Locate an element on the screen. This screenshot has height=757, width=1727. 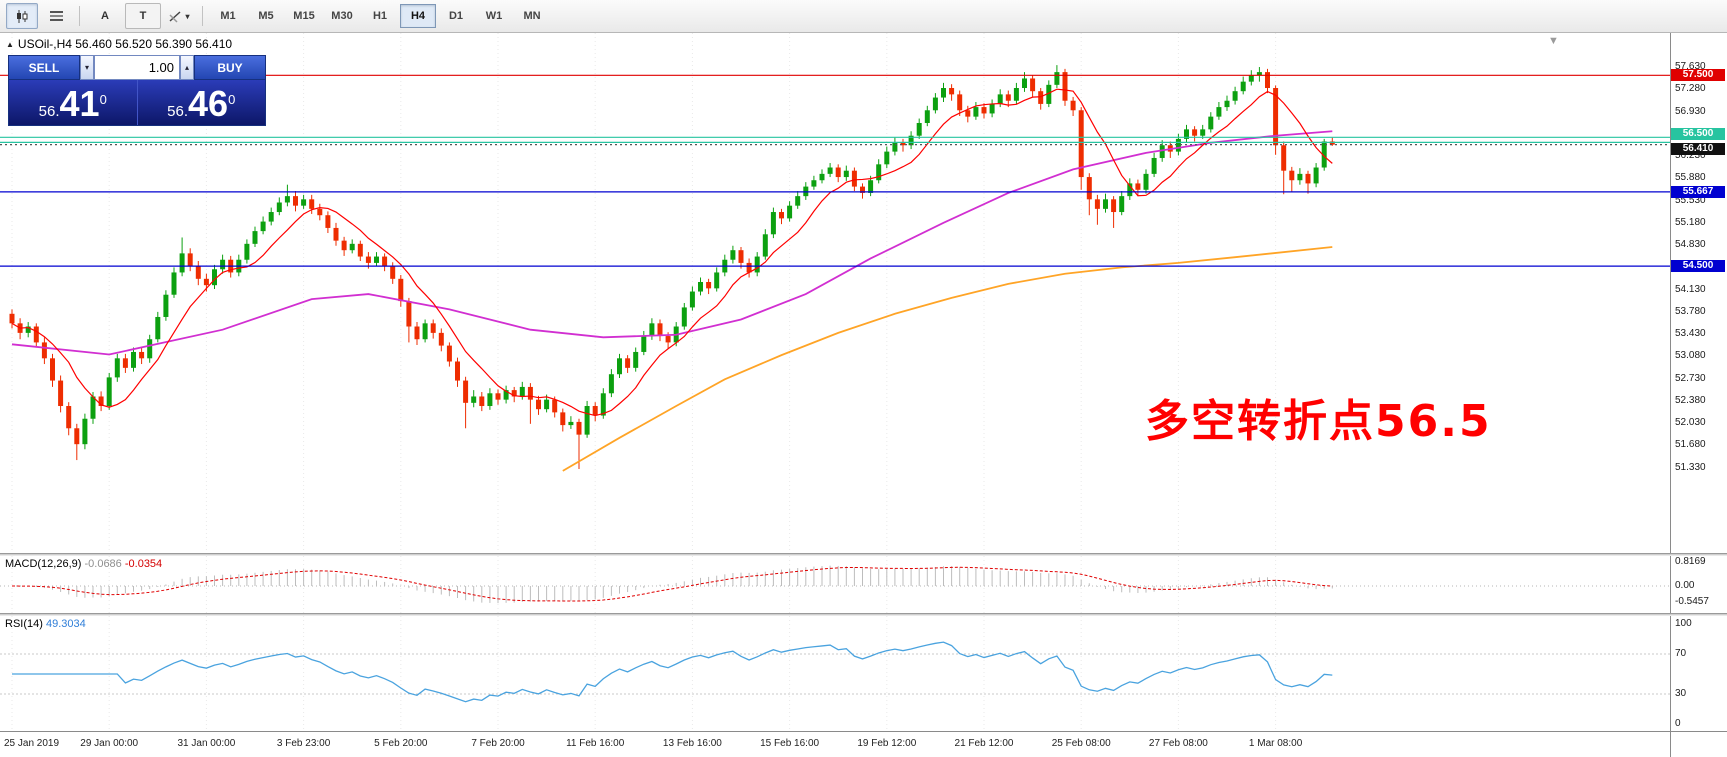
rsi-axis-label: 100 is located at coordinates (1683, 623).